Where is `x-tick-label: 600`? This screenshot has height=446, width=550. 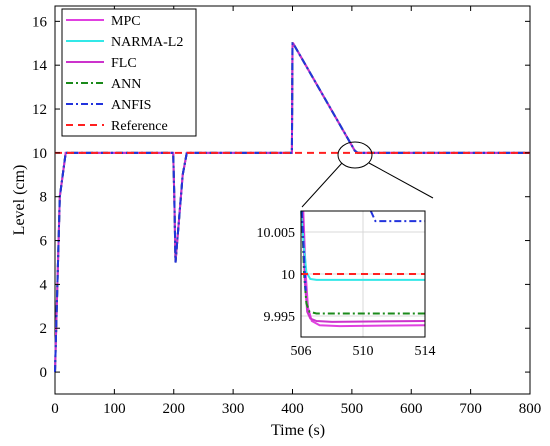 x-tick-label: 600 is located at coordinates (411, 409).